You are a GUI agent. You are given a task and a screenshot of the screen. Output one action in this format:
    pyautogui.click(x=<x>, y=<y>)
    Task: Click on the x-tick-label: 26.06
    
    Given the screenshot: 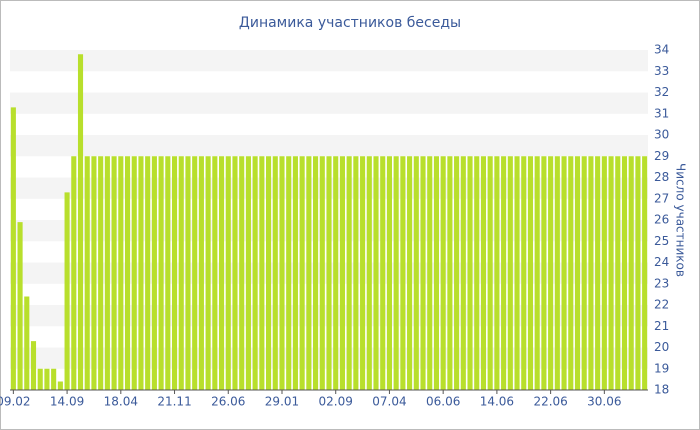 What is the action you would take?
    pyautogui.click(x=228, y=402)
    